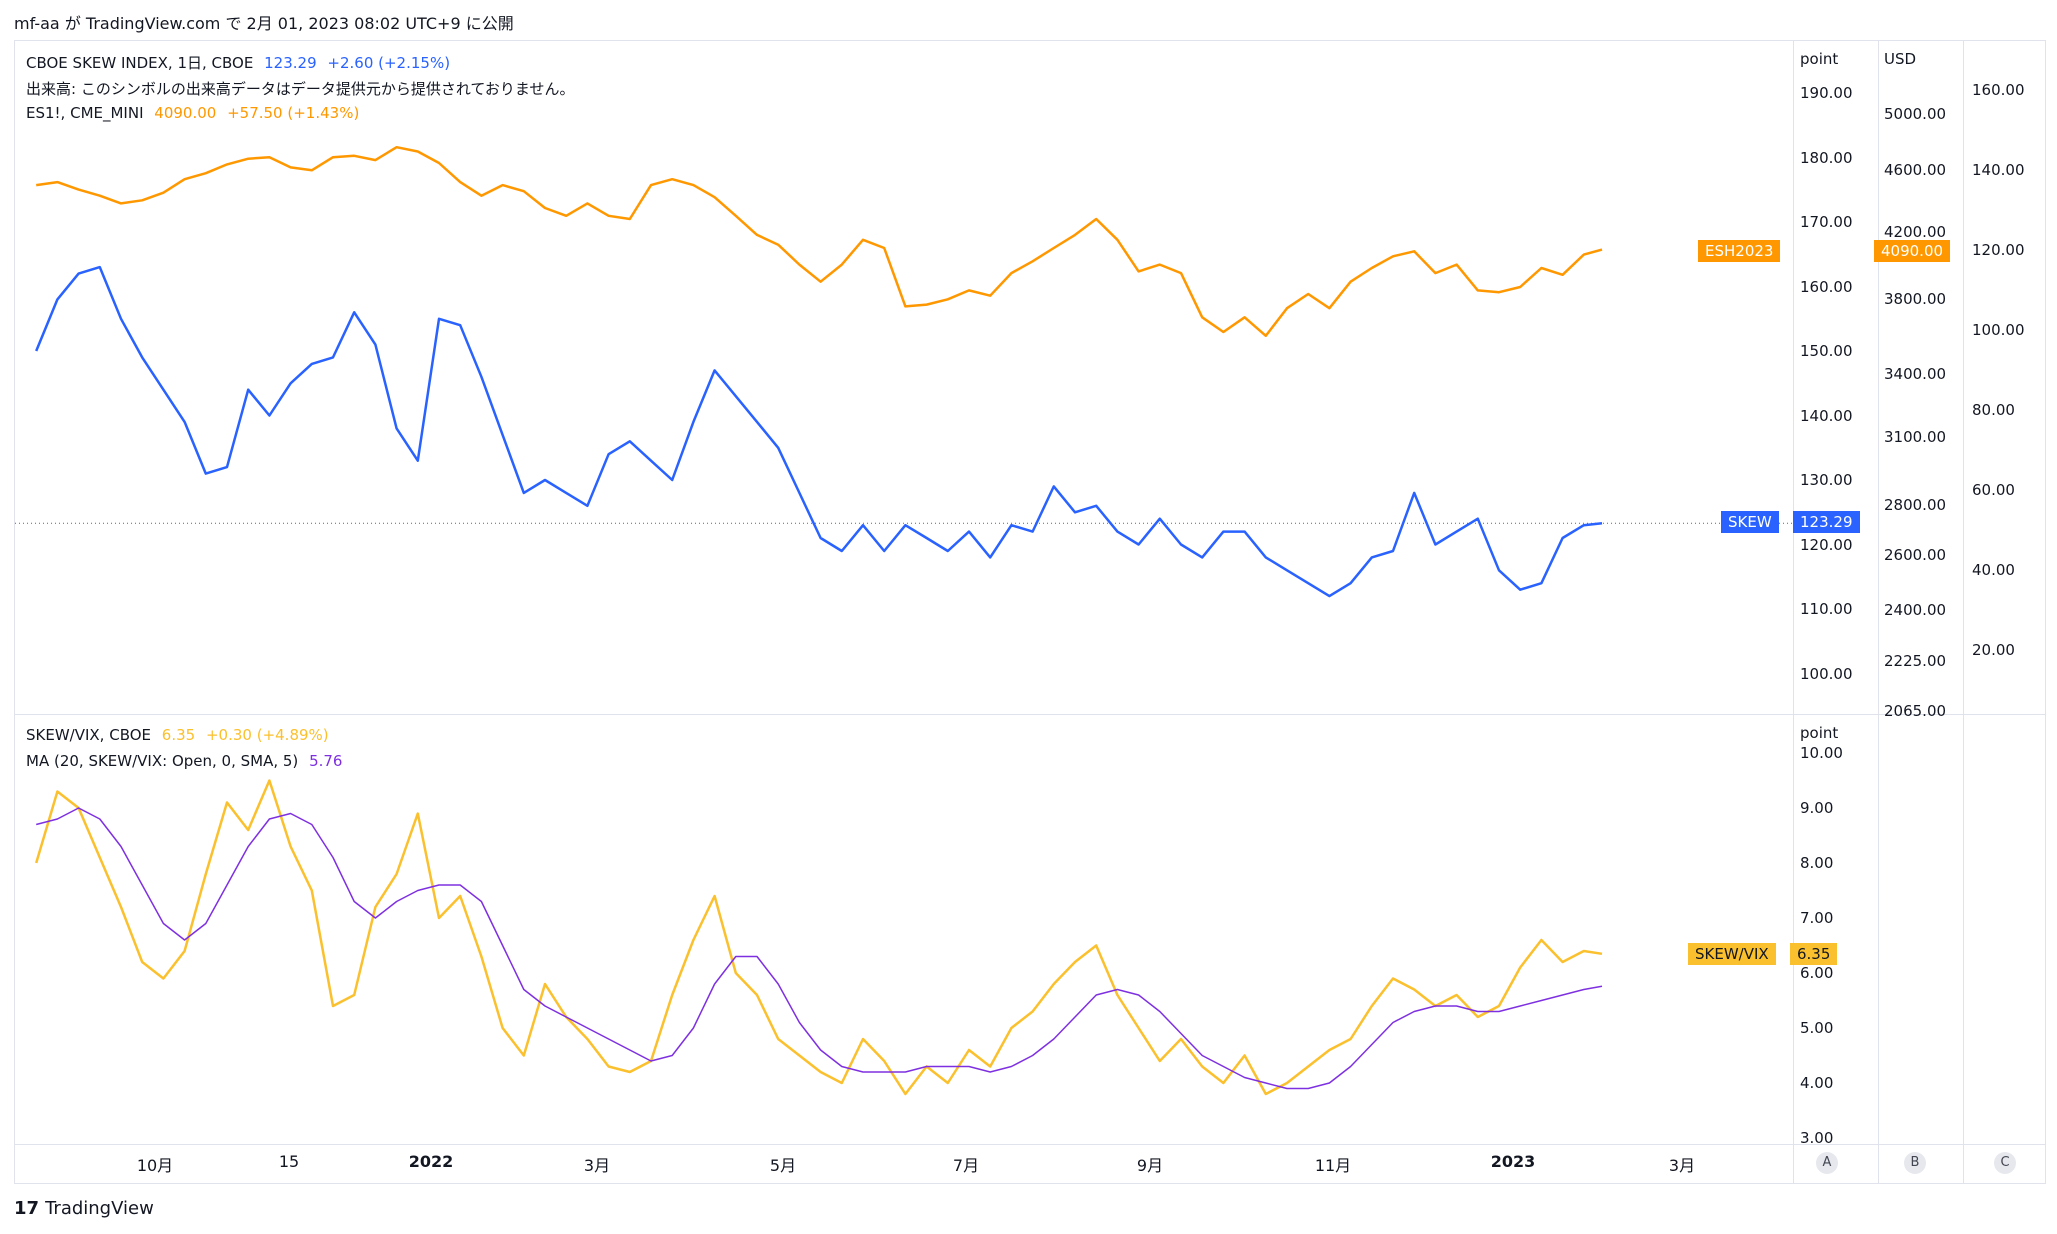 This screenshot has width=2057, height=1234. Describe the element at coordinates (1993, 410) in the screenshot. I see `c-axis-tick: 80.00` at that location.